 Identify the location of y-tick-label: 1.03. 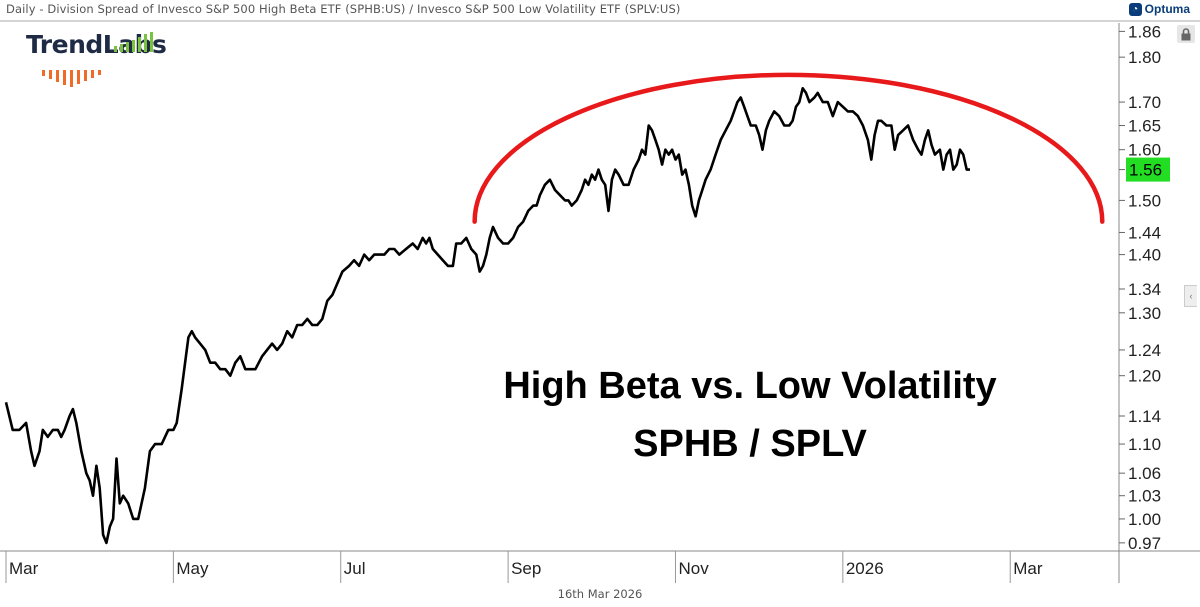
(1144, 496).